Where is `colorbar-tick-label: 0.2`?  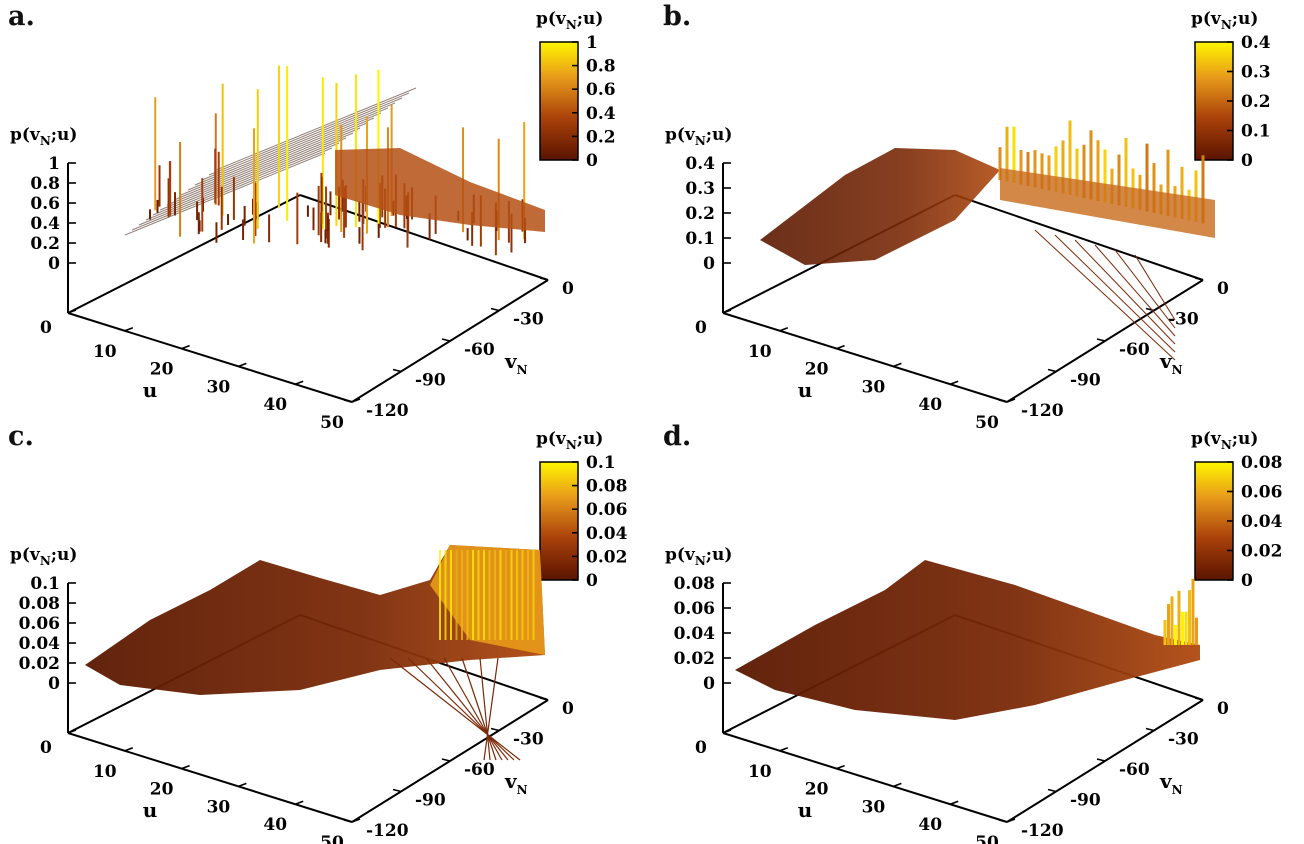 colorbar-tick-label: 0.2 is located at coordinates (601, 137).